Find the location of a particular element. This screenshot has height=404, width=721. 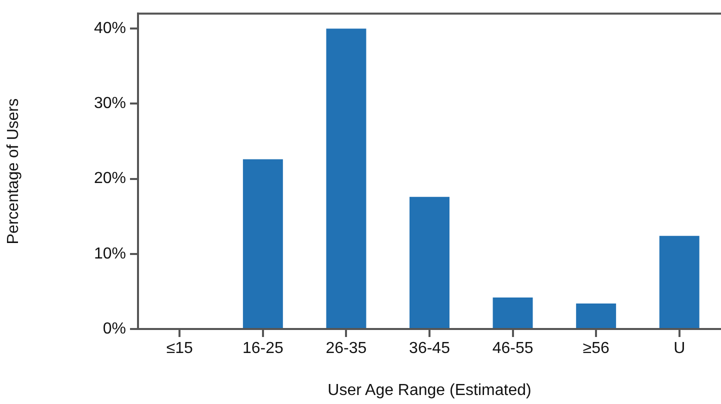

x-tick-label: 36-45 is located at coordinates (429, 349).